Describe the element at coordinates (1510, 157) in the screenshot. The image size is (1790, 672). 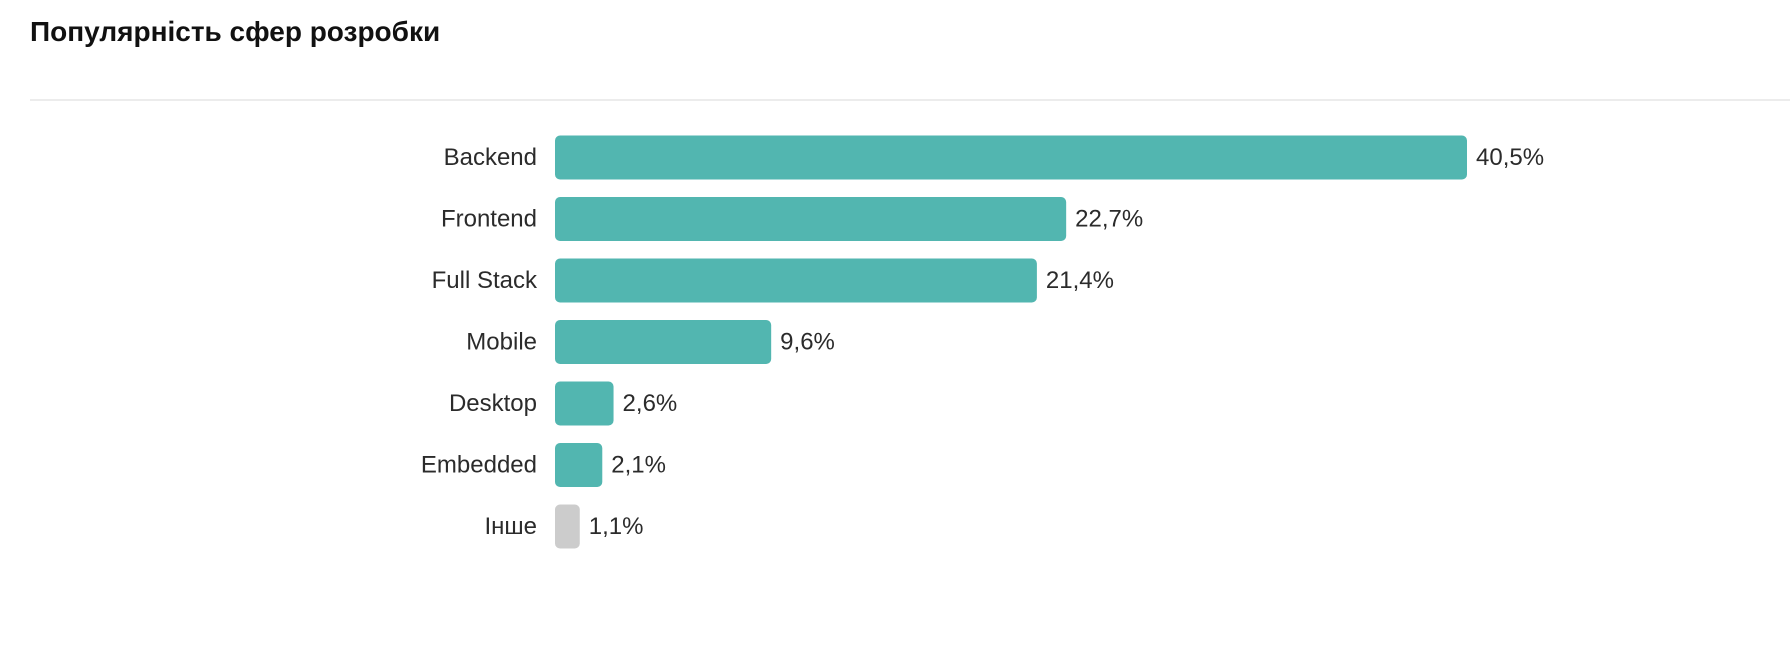
I see `value-label: 40,5%` at that location.